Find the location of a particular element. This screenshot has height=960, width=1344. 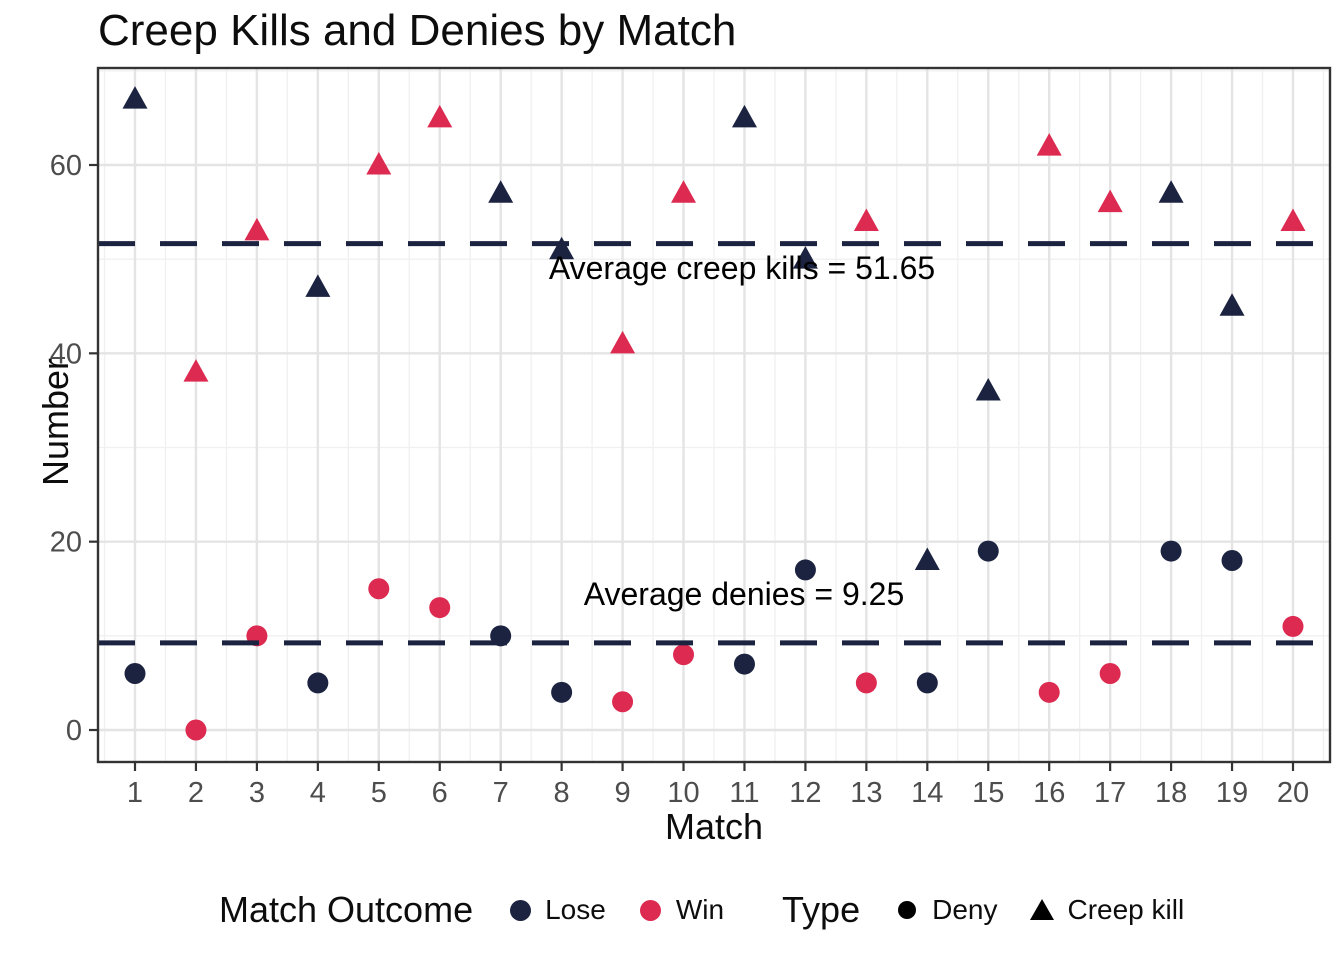

legend: Match Outcome Lose Win Type Deny C is located at coordinates (715, 910).